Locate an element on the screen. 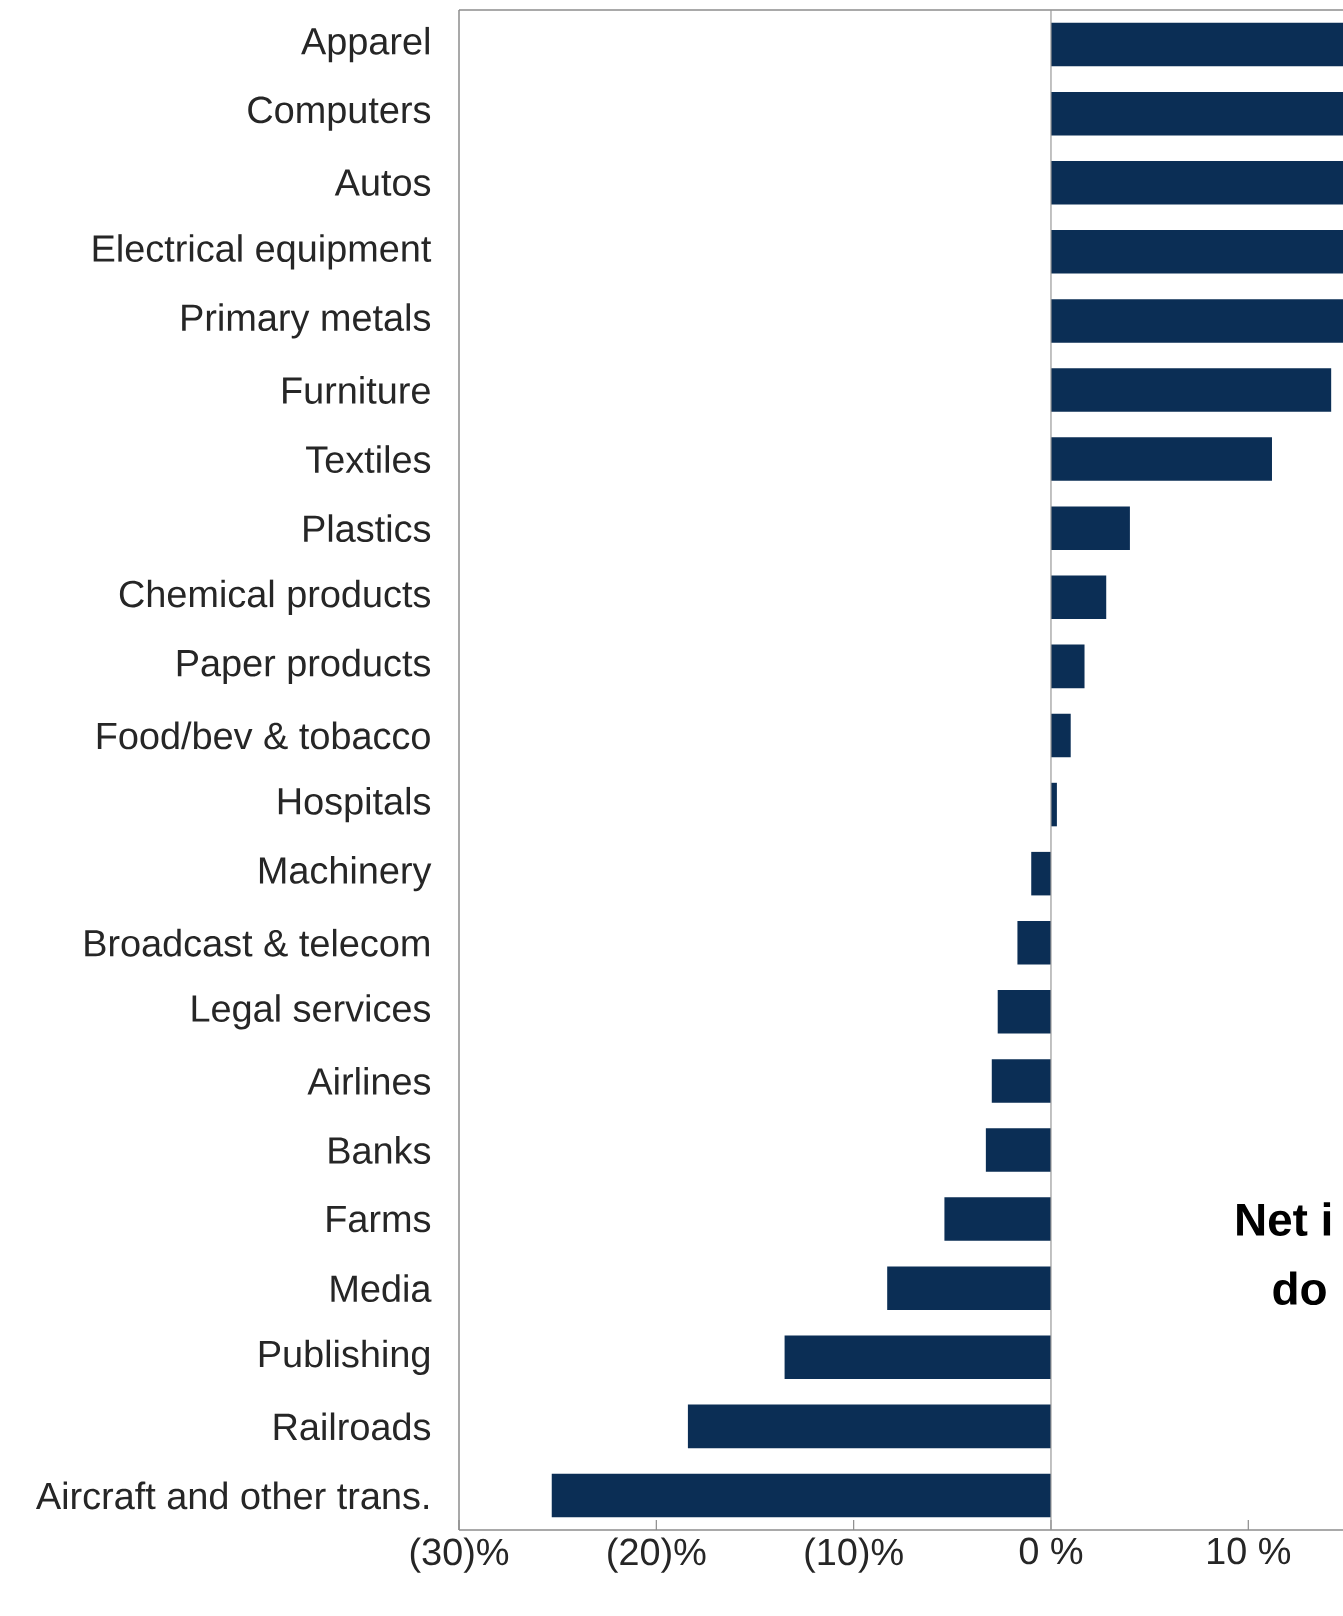  x-tick-label: (30)% is located at coordinates (459, 1555).